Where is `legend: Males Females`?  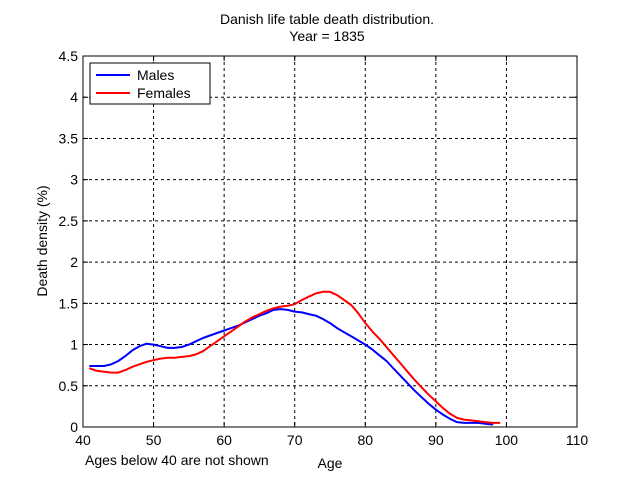 legend: Males Females is located at coordinates (150, 83).